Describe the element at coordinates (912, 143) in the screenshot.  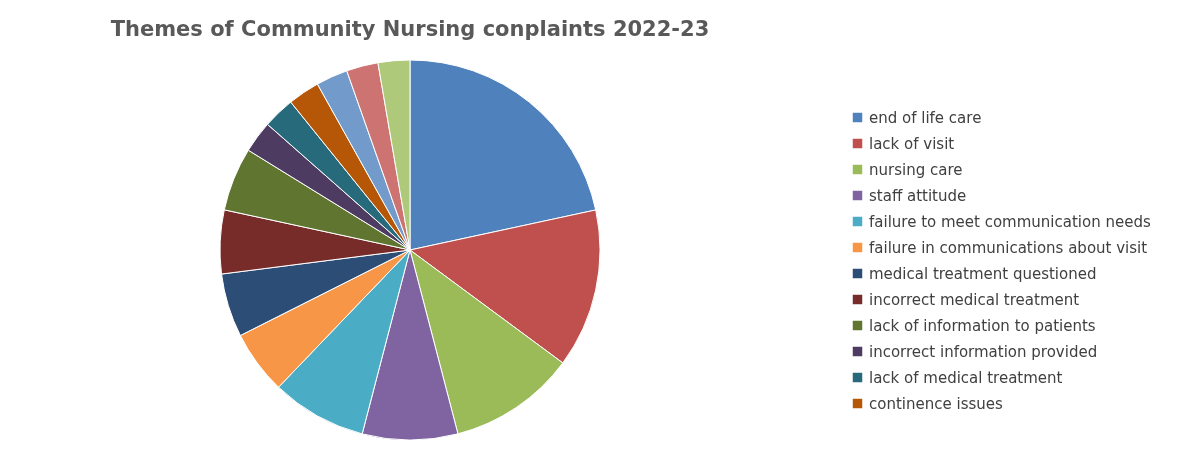
I see `legend-label: lack of visit` at that location.